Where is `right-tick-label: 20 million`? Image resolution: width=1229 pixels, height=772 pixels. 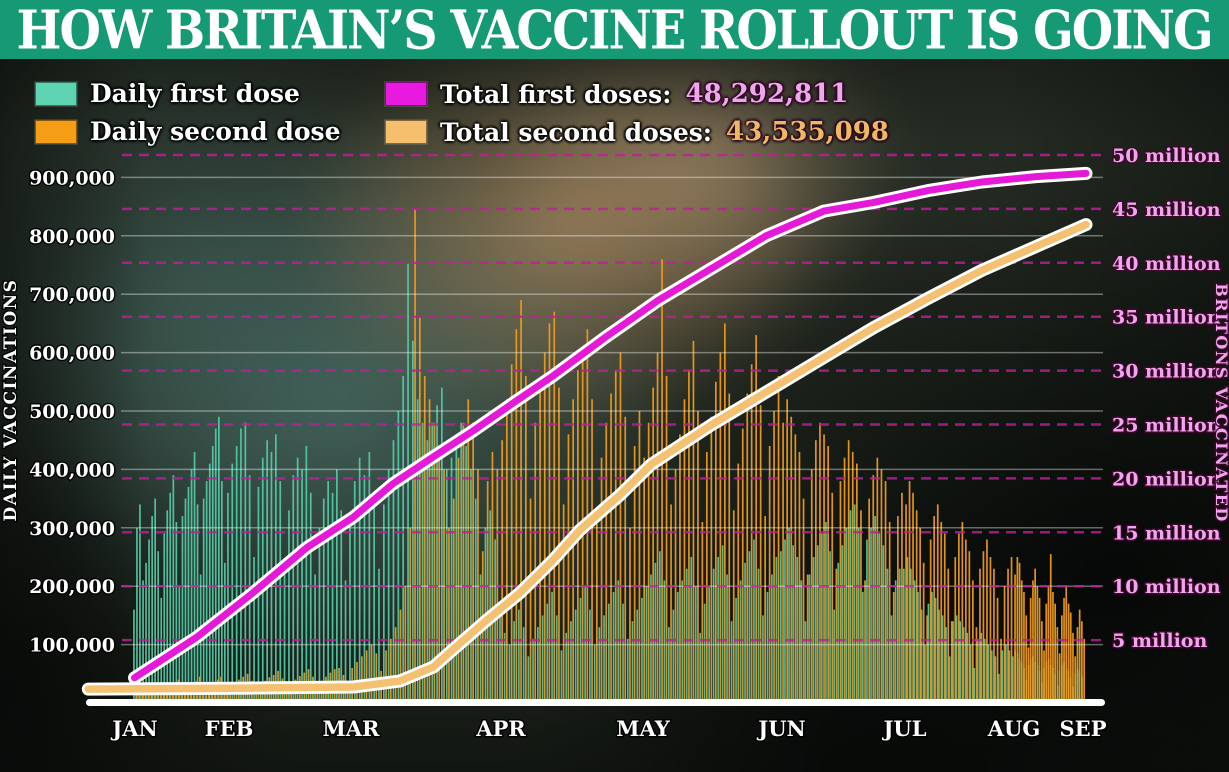 right-tick-label: 20 million is located at coordinates (1166, 479).